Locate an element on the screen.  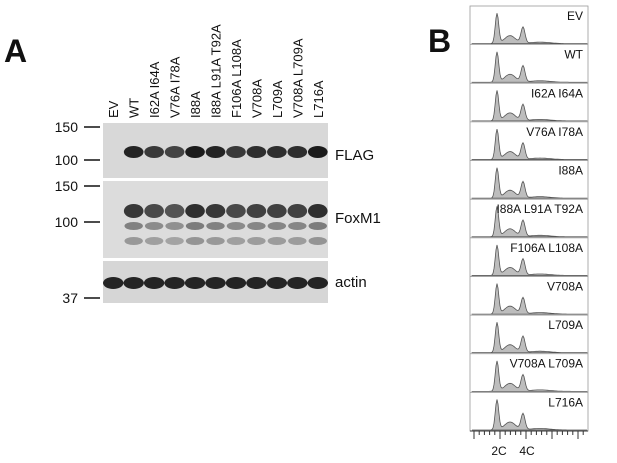
row-label: L716A is located at coordinates (565, 402).